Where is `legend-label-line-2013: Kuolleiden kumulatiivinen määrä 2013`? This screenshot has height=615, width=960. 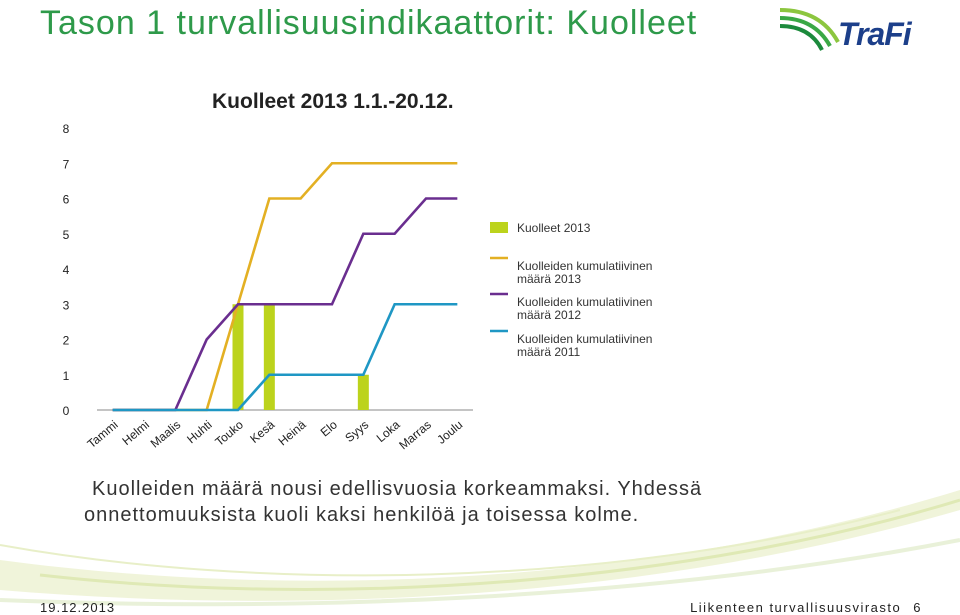
legend-label-line-2013: Kuolleiden kumulatiivinen määrä 2013 is located at coordinates (584, 272).